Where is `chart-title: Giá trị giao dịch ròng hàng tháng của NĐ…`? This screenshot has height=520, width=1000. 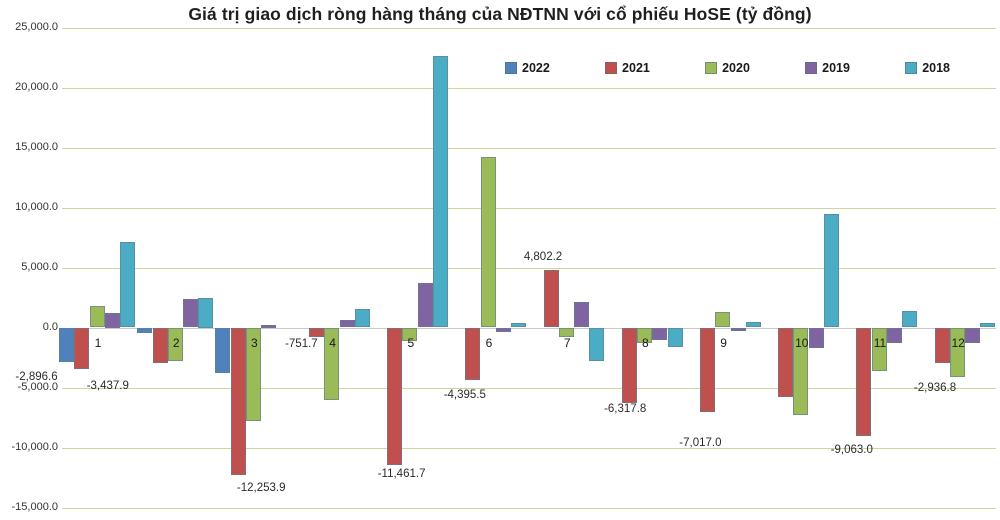
chart-title: Giá trị giao dịch ròng hàng tháng của NĐ… is located at coordinates (500, 14).